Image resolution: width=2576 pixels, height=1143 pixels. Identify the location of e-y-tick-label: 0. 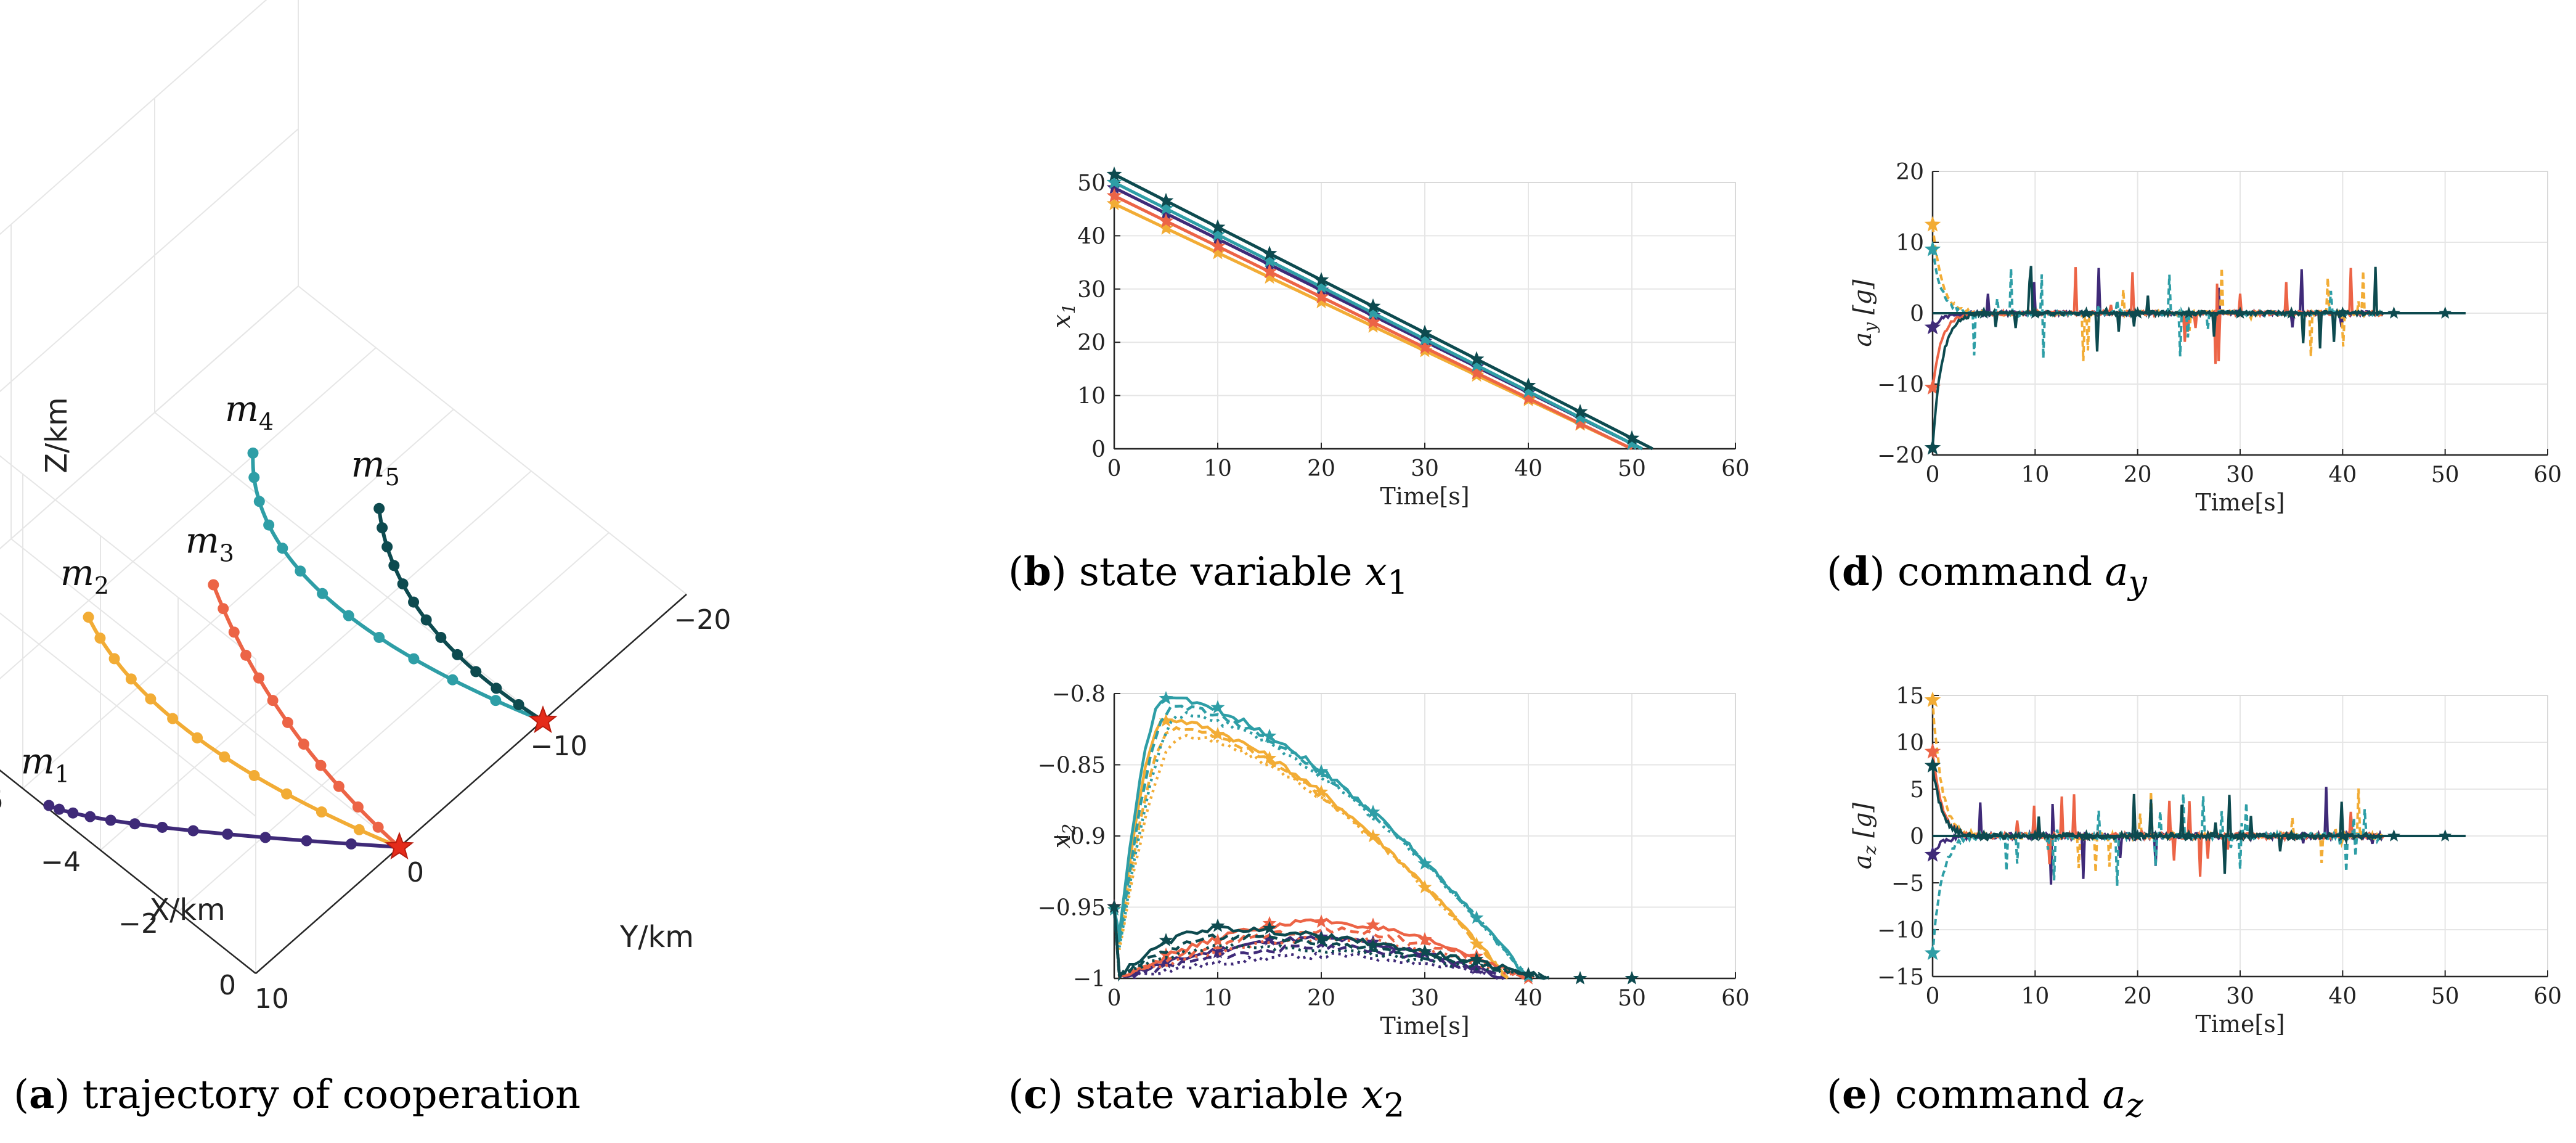
(1917, 837).